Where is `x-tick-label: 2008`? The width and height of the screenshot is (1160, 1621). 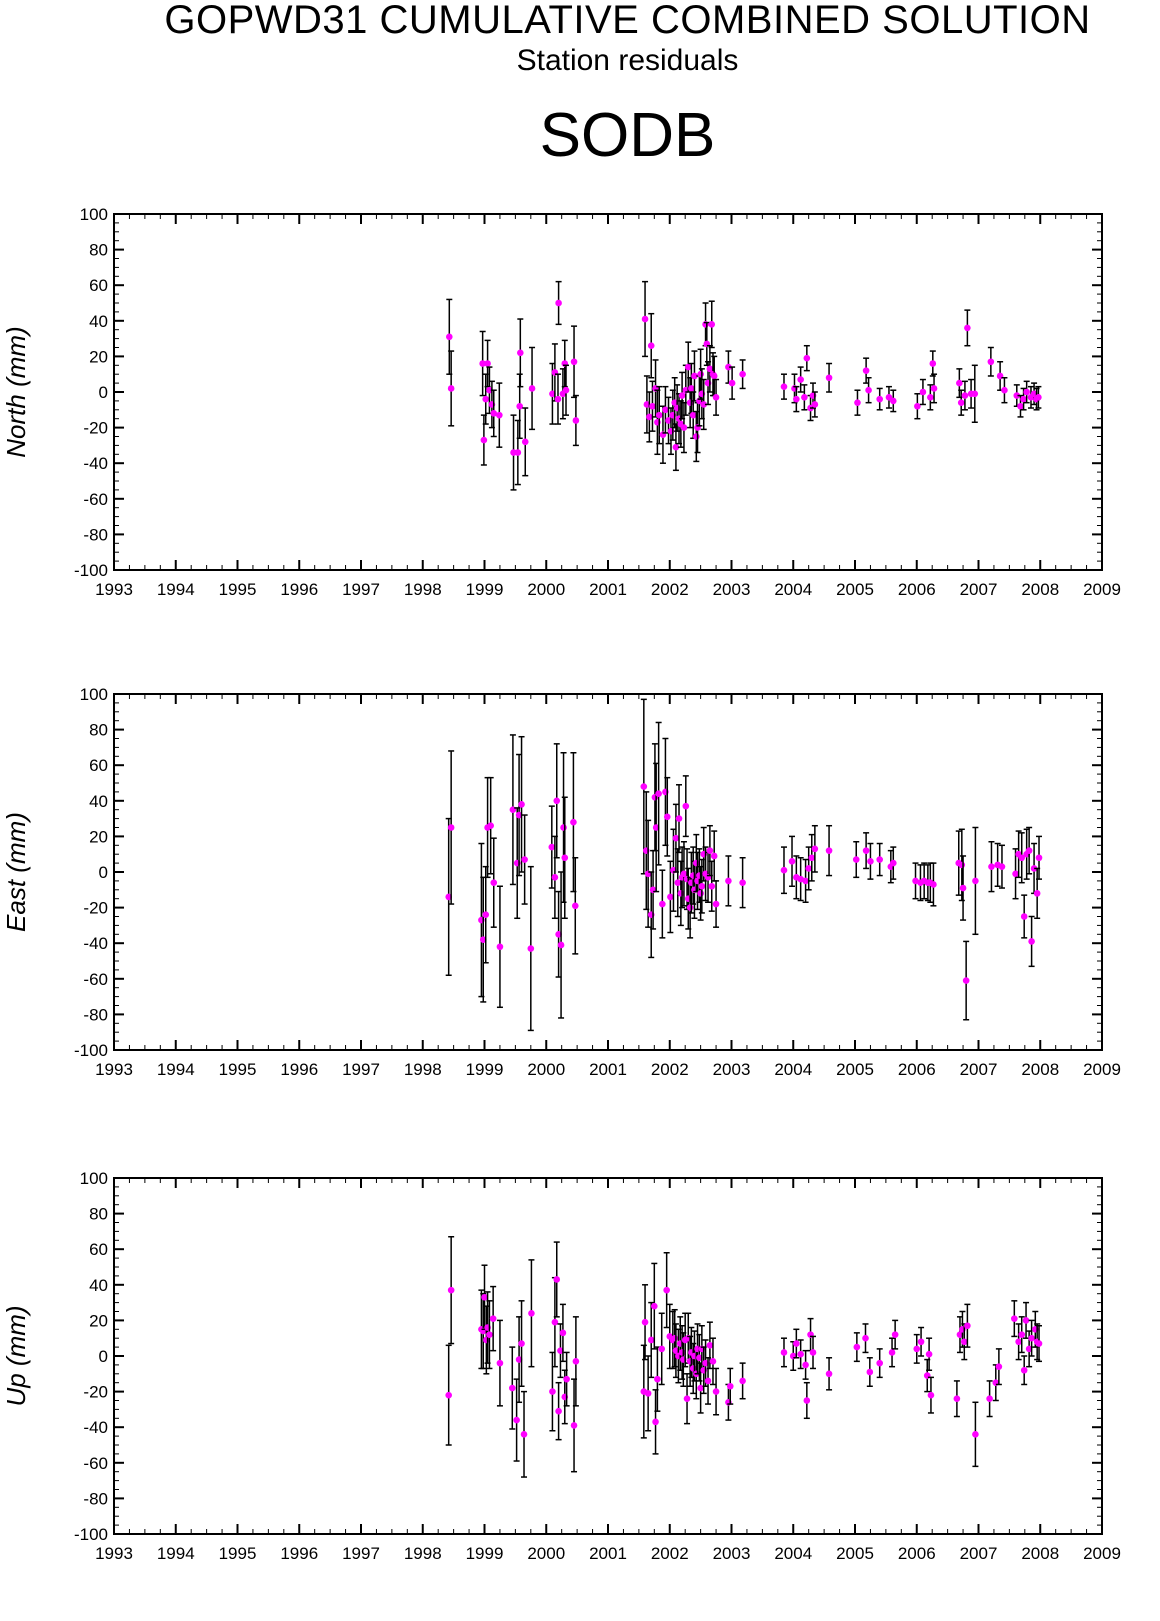
x-tick-label: 2008 is located at coordinates (1040, 589).